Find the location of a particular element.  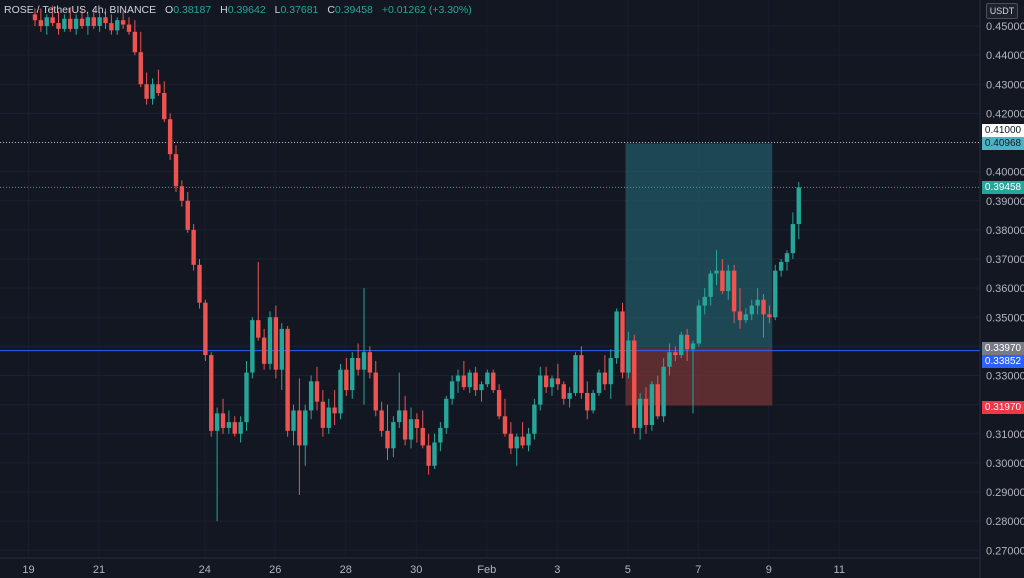

date-tick-label: 19 is located at coordinates (28, 570).